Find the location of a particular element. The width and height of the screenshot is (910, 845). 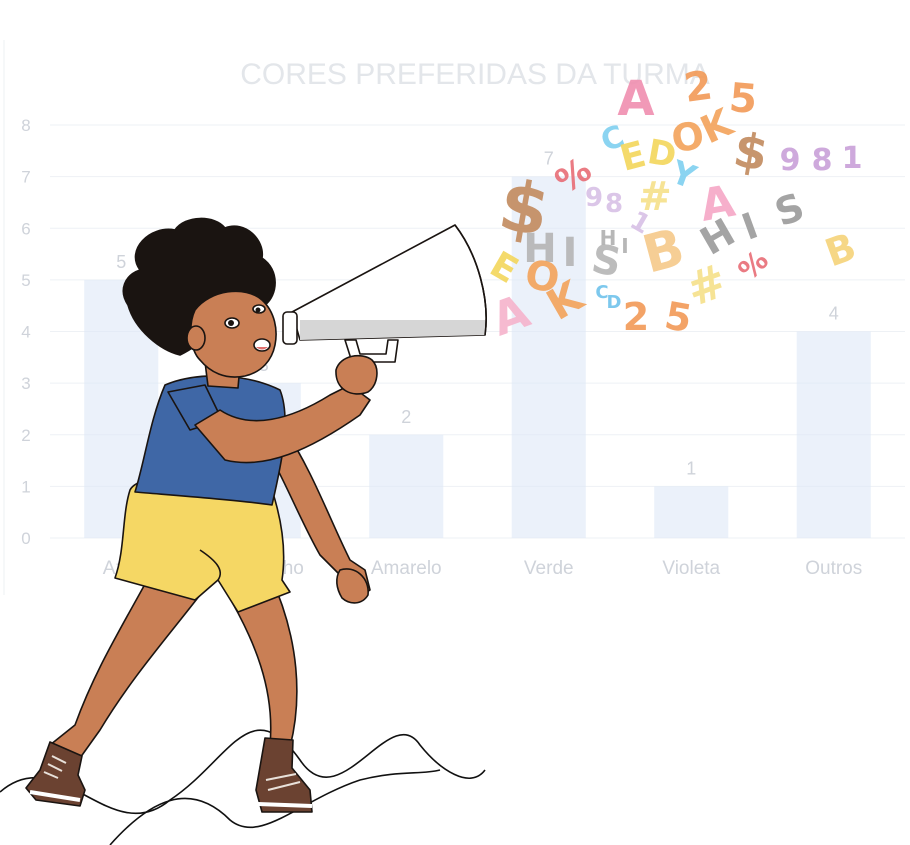

chart-category-label: Amarelo is located at coordinates (406, 568).